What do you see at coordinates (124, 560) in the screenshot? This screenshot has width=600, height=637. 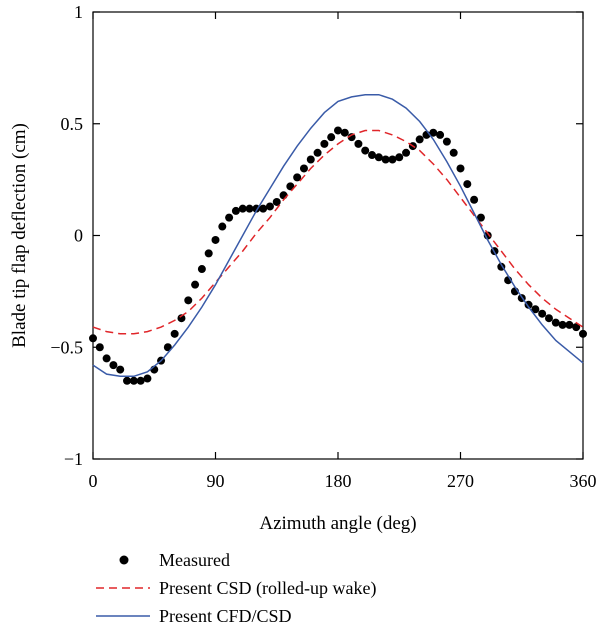 I see `legend-marker` at bounding box center [124, 560].